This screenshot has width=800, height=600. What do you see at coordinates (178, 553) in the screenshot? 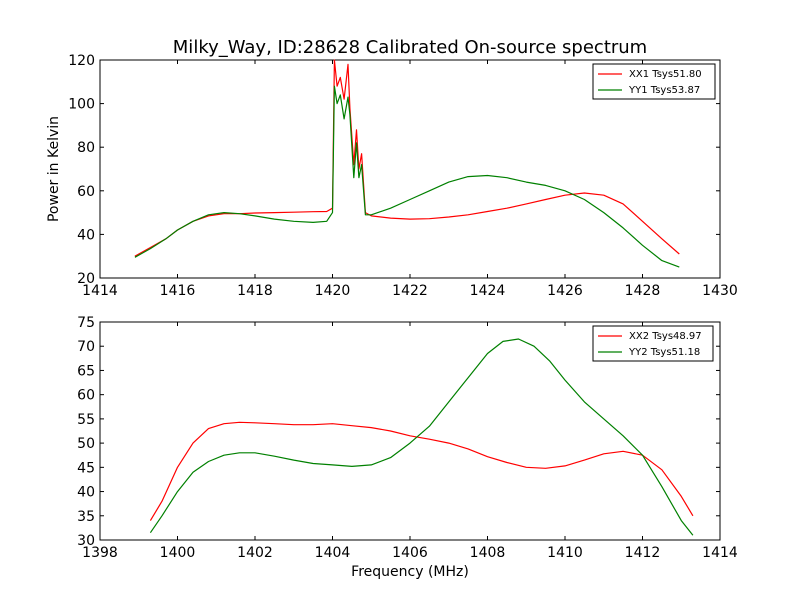
I see `bottom-x-tick-label: 1400` at bounding box center [178, 553].